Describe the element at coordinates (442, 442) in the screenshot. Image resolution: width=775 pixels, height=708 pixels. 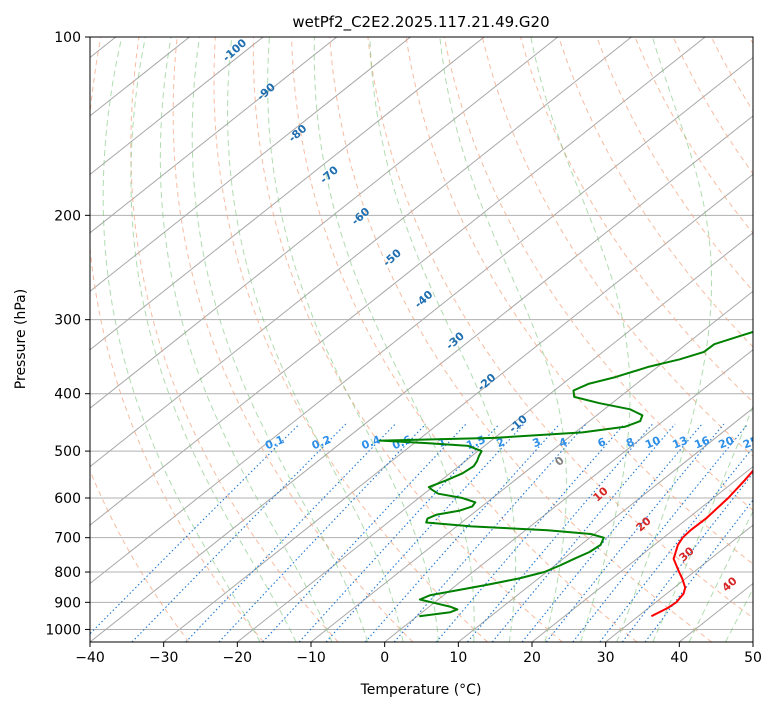
I see `mixing-ratio-label: 1` at that location.